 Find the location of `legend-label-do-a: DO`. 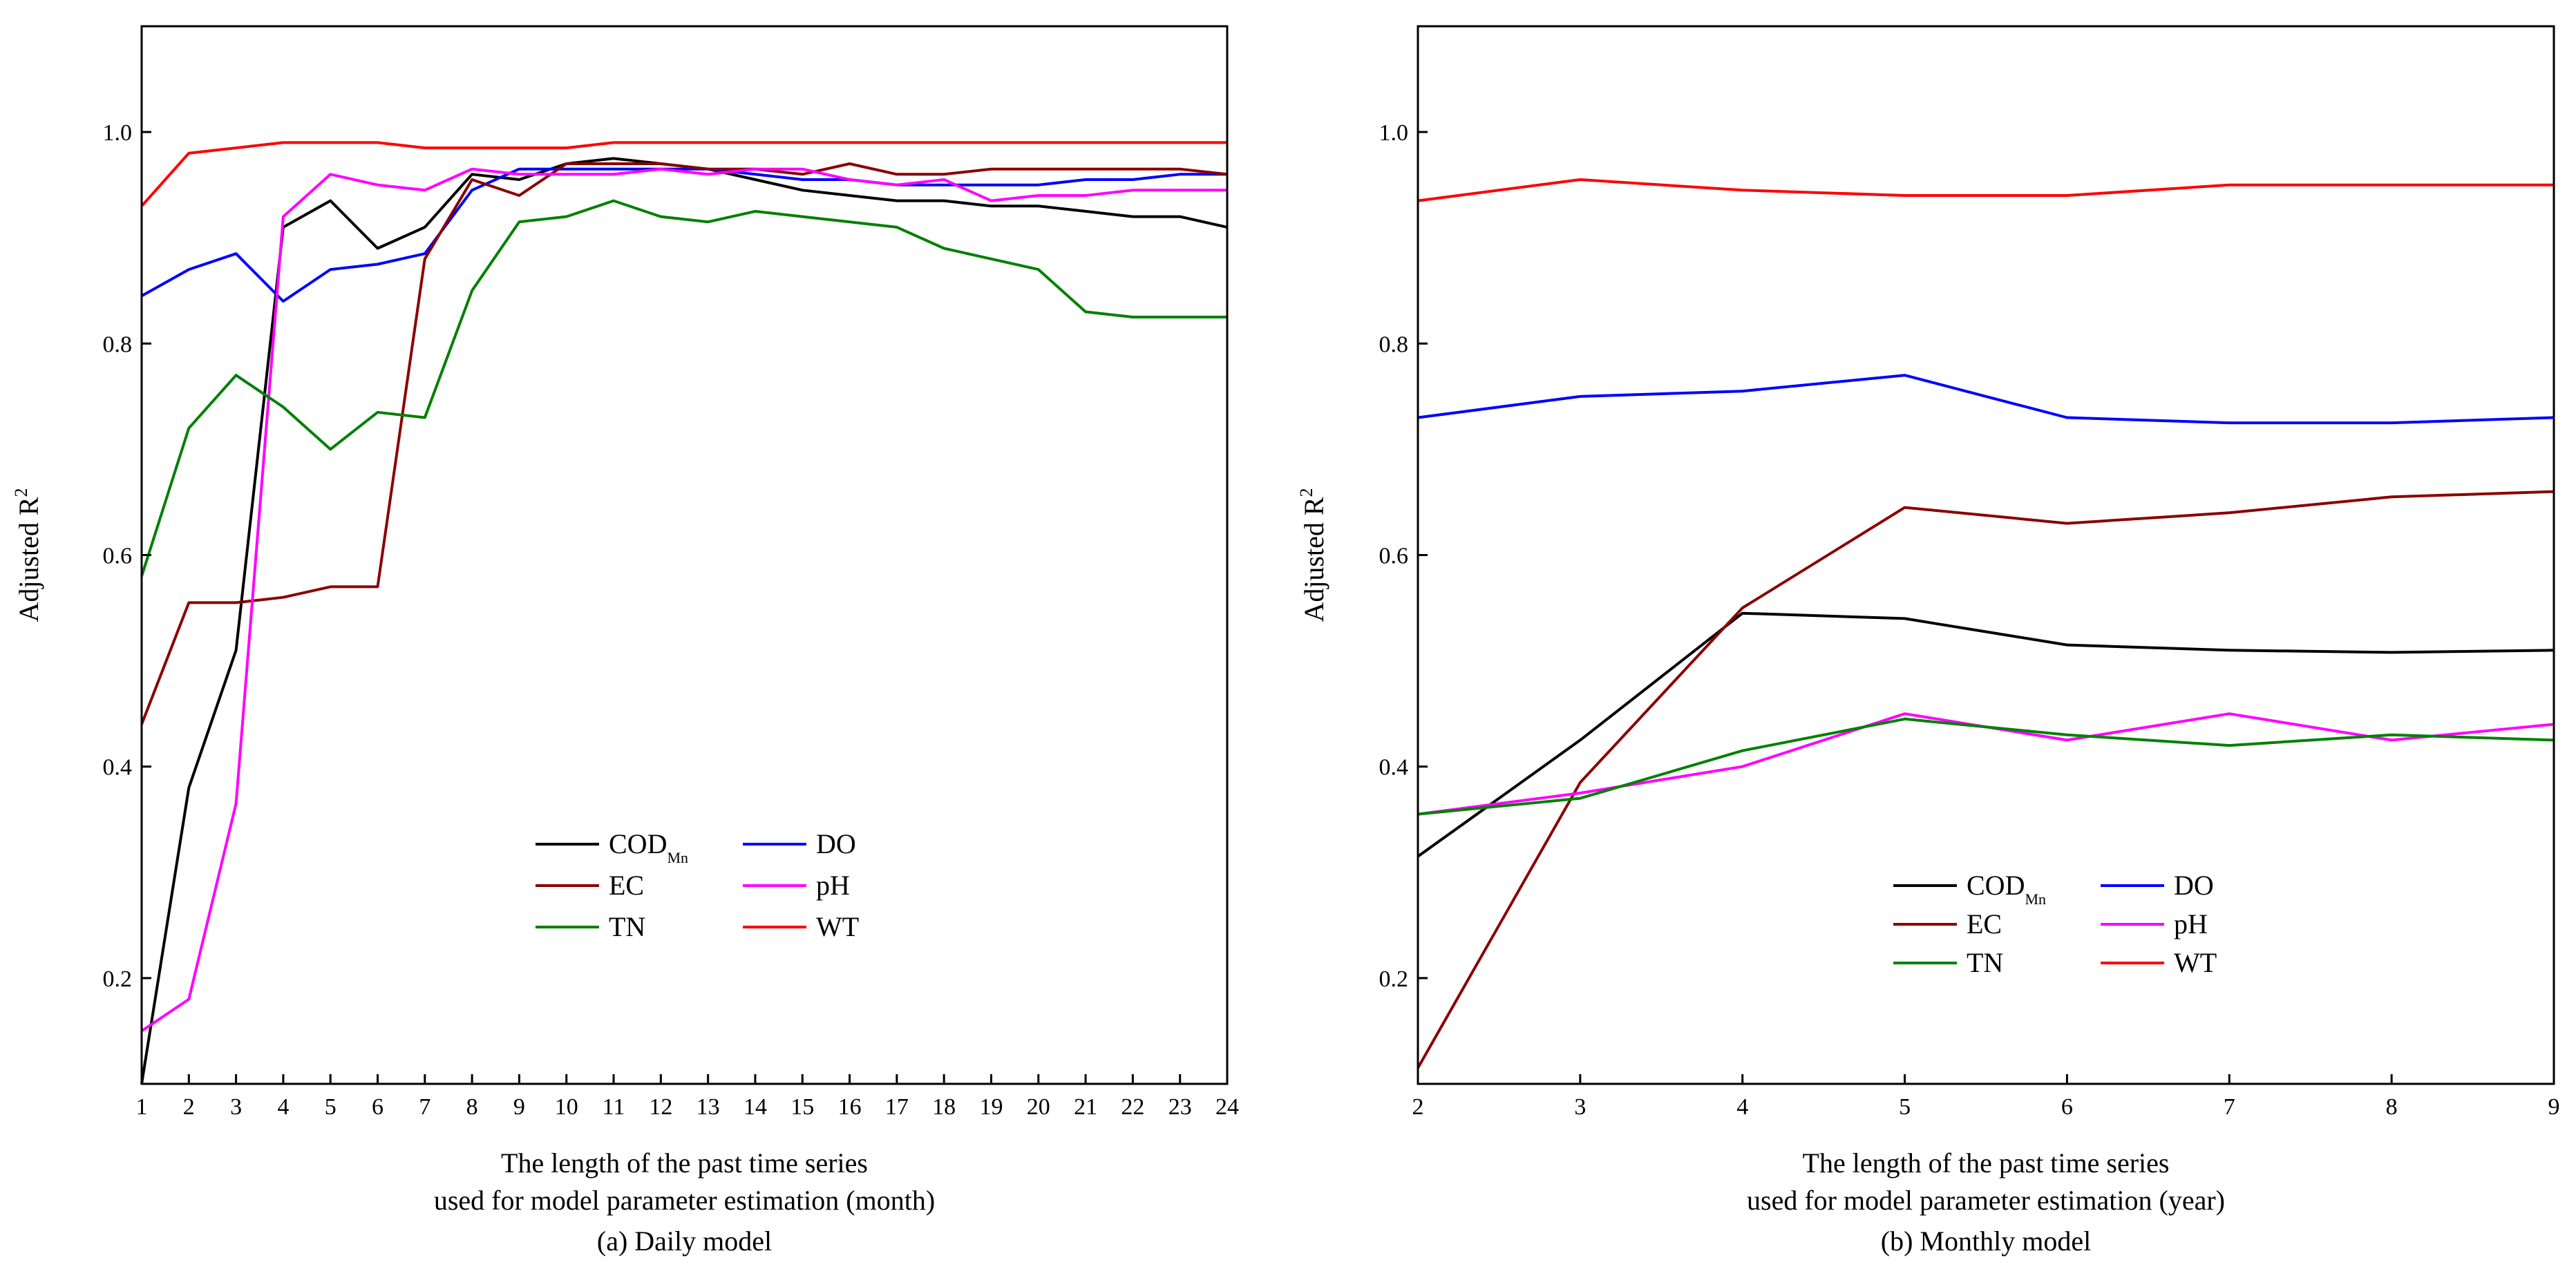

legend-label-do-a: DO is located at coordinates (836, 843).